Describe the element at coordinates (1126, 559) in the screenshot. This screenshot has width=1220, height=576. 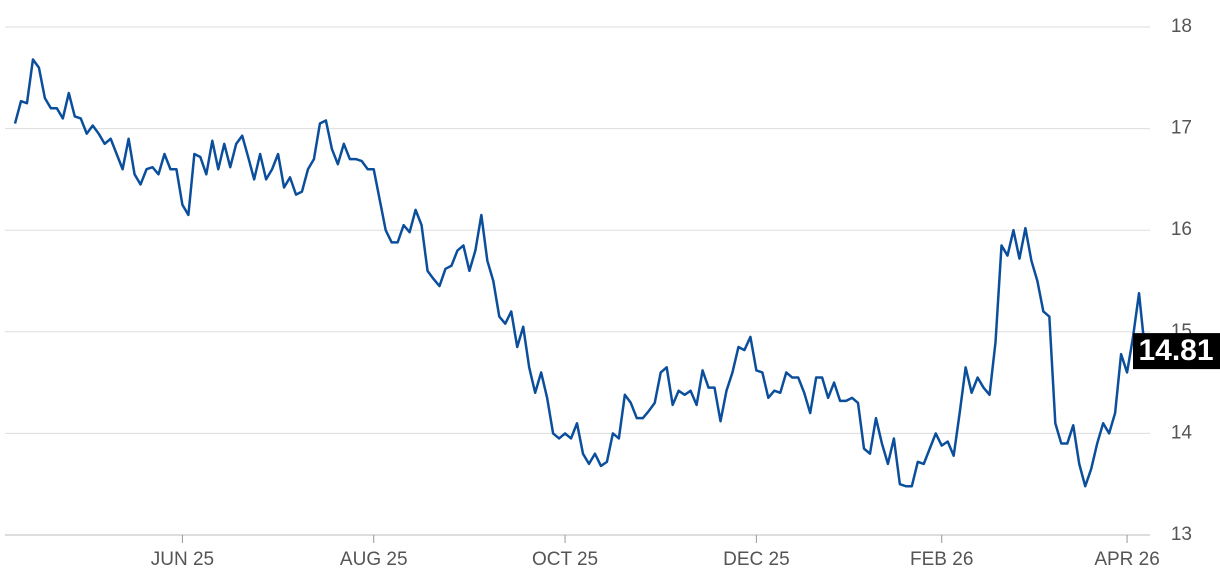
I see `x-tick-label: APR 26` at that location.